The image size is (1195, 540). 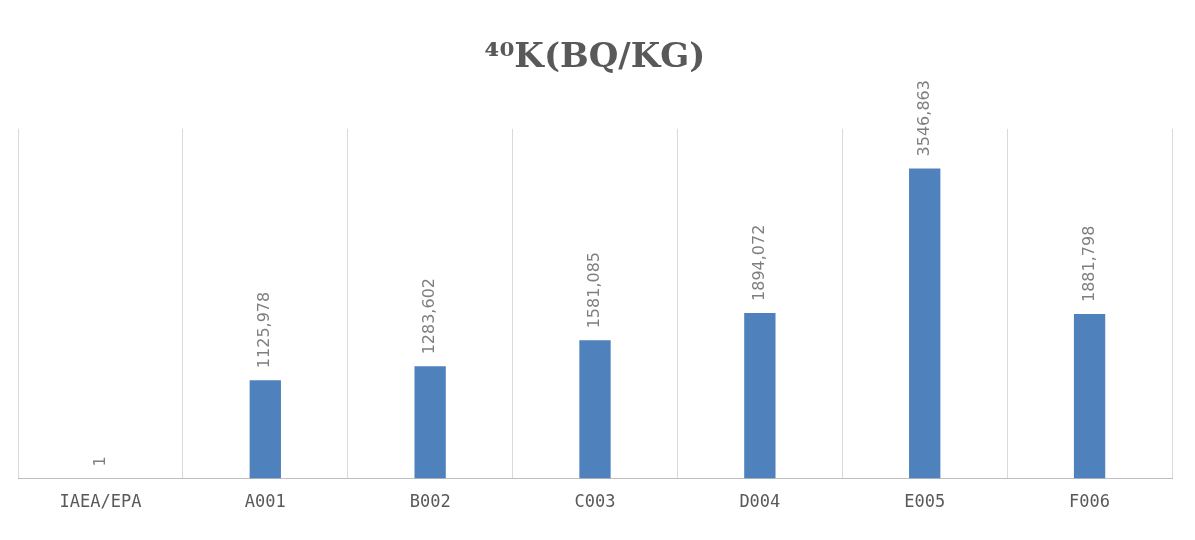 What do you see at coordinates (595, 55) in the screenshot?
I see `chart-title: ⁴⁰K(BQ/KG)` at bounding box center [595, 55].